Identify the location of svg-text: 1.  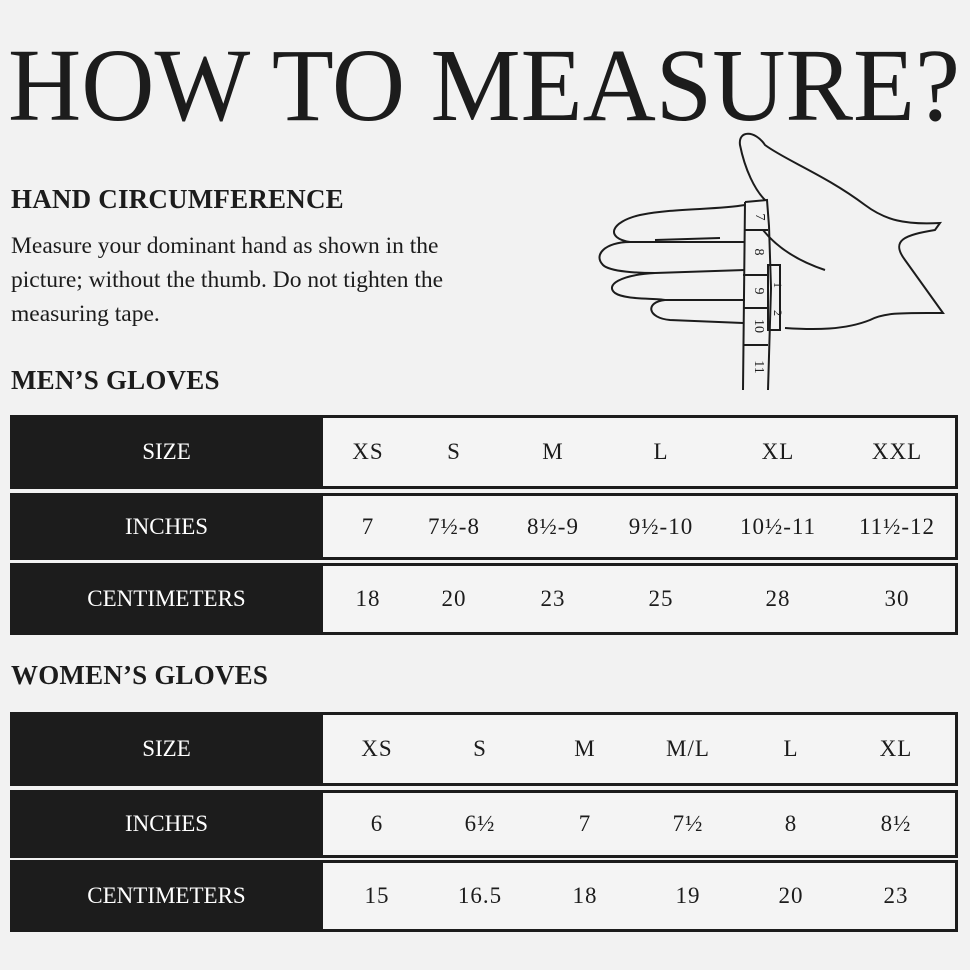
(778, 285).